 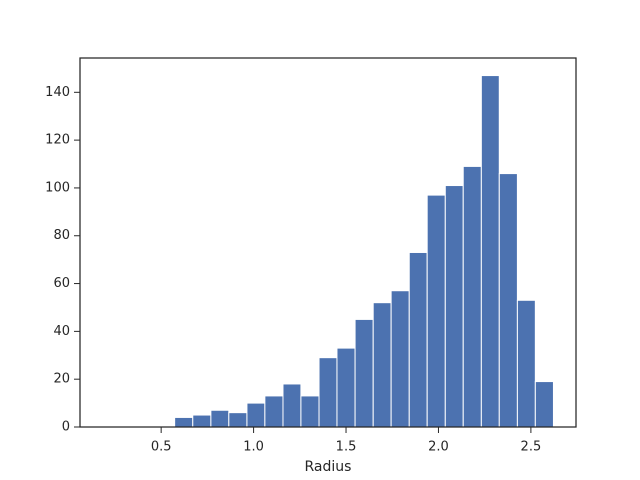 What do you see at coordinates (253, 447) in the screenshot?
I see `x-tick-label: 1.0` at bounding box center [253, 447].